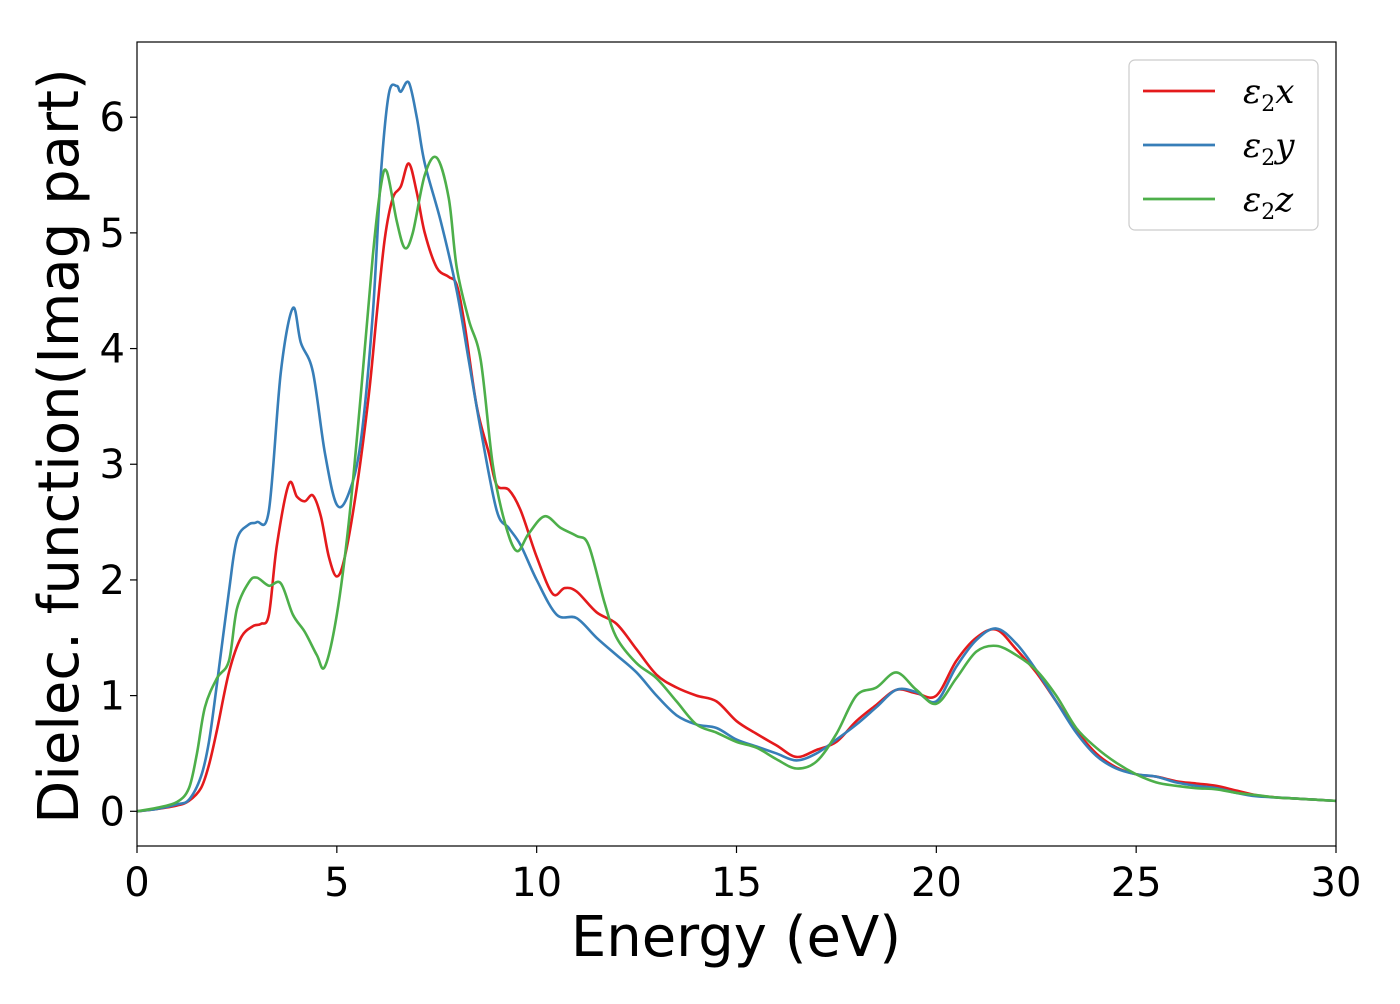 The image size is (1400, 1004). I want to click on x-tick-label: 30, so click(1336, 883).